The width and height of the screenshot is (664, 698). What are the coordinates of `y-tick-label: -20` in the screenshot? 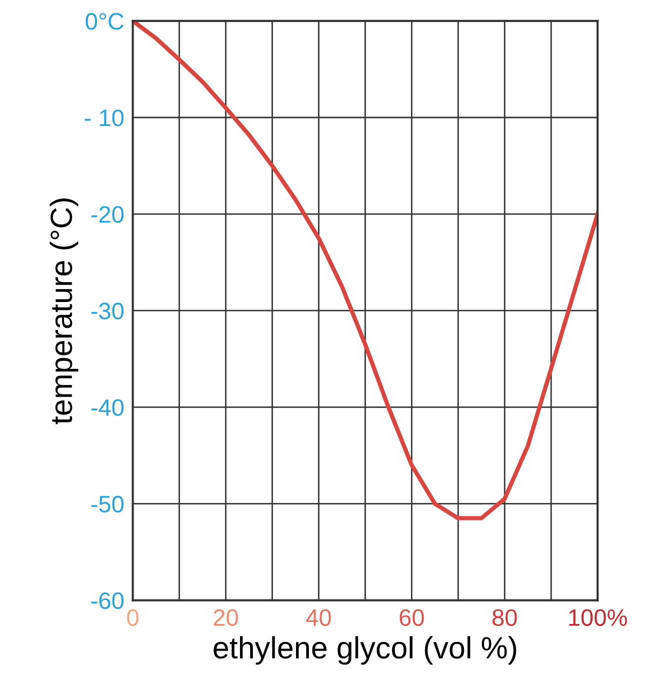 It's located at (107, 214).